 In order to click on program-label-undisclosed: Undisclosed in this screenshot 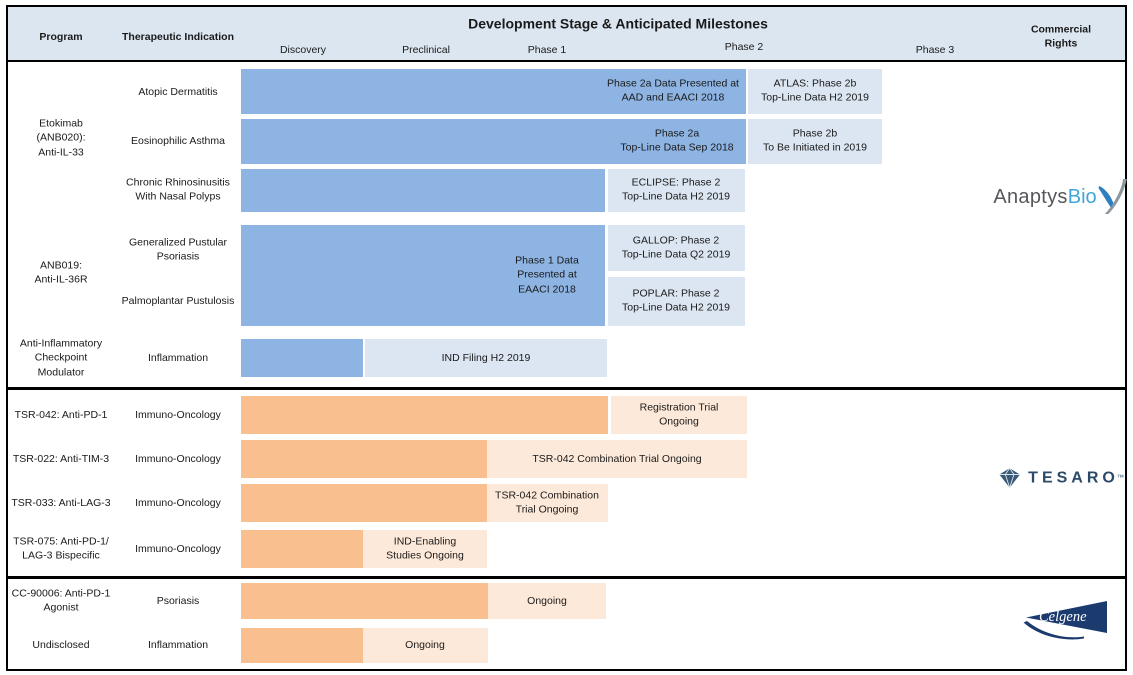, I will do `click(61, 644)`.